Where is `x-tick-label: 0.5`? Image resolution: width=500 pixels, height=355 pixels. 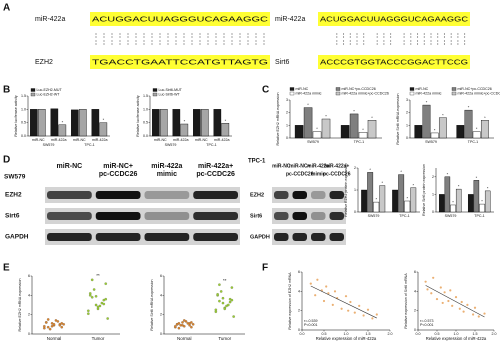 x-tick-label: 0.5 is located at coordinates (324, 334).